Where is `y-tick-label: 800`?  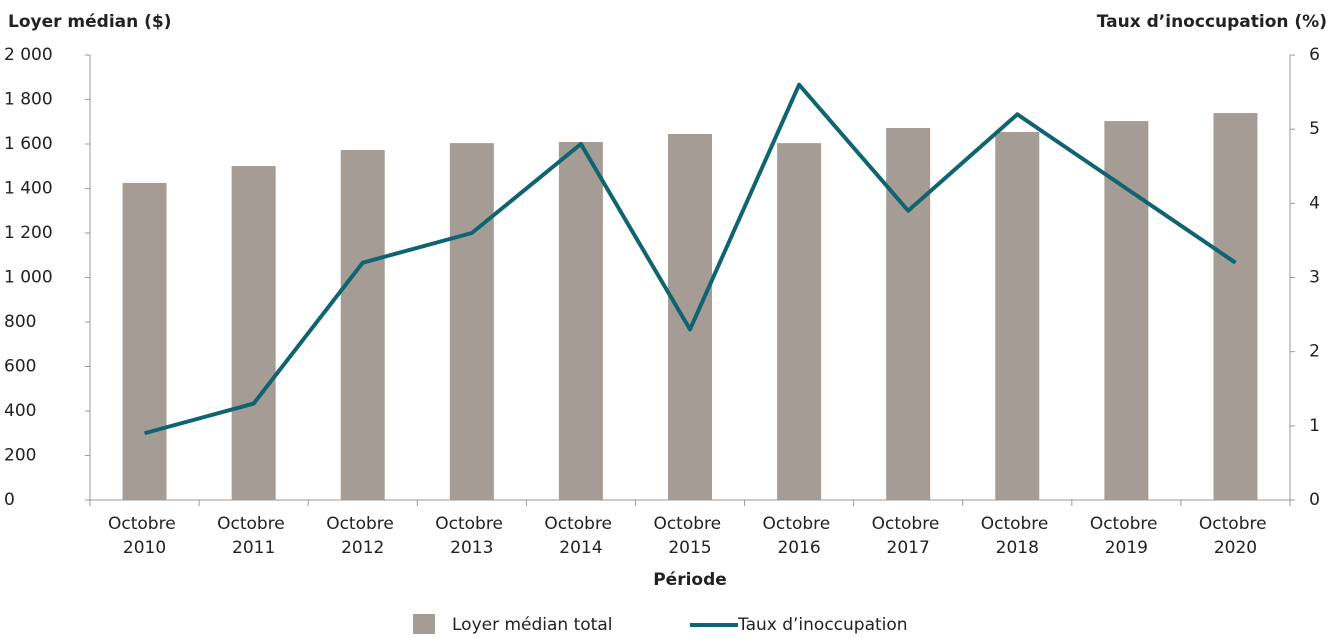 y-tick-label: 800 is located at coordinates (20, 322).